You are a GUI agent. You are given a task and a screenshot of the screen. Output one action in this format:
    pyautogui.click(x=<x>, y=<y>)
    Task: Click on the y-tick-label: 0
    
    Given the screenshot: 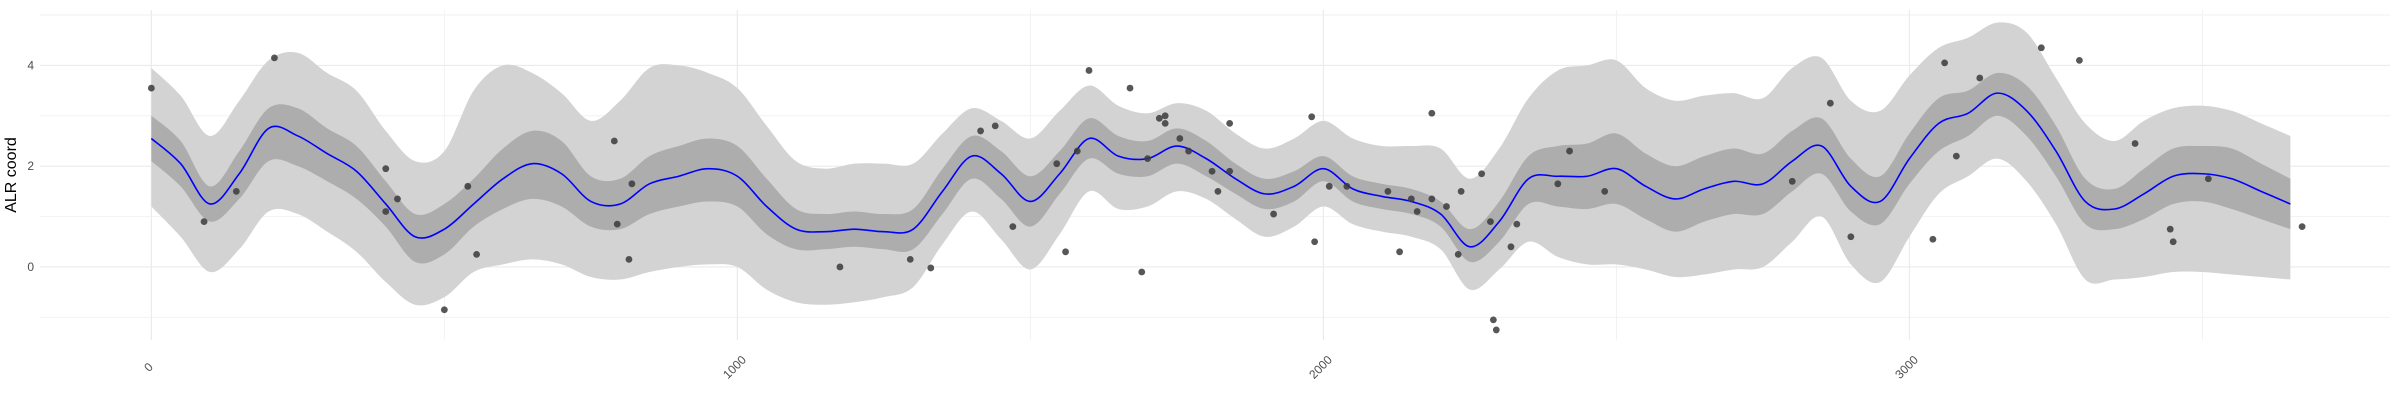 What is the action you would take?
    pyautogui.click(x=30, y=267)
    